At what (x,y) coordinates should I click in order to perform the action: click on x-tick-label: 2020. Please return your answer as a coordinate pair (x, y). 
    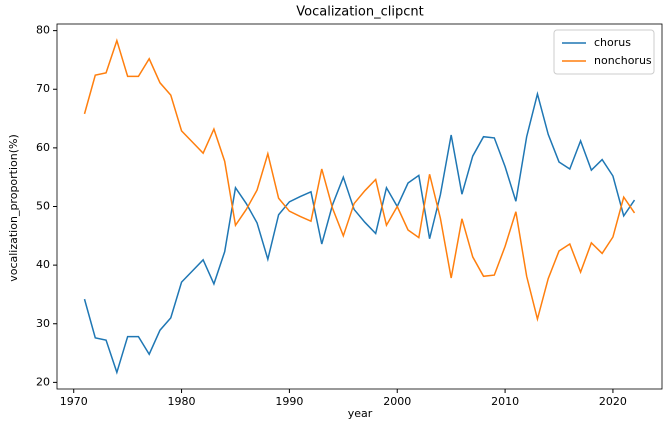
    Looking at the image, I should click on (613, 401).